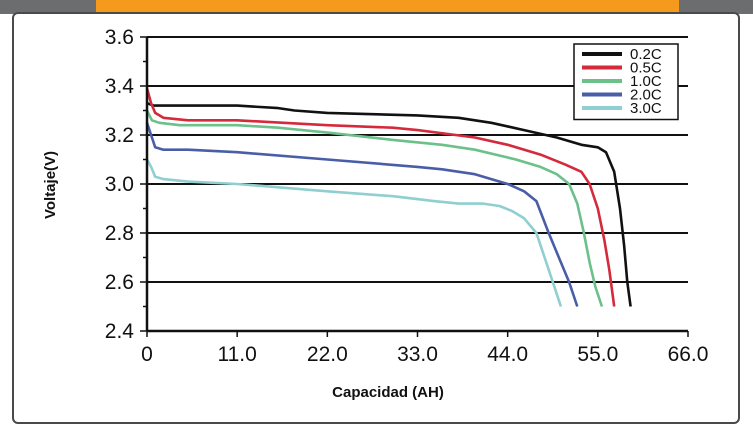  Describe the element at coordinates (417, 354) in the screenshot. I see `x-tick-label: 33.0` at that location.